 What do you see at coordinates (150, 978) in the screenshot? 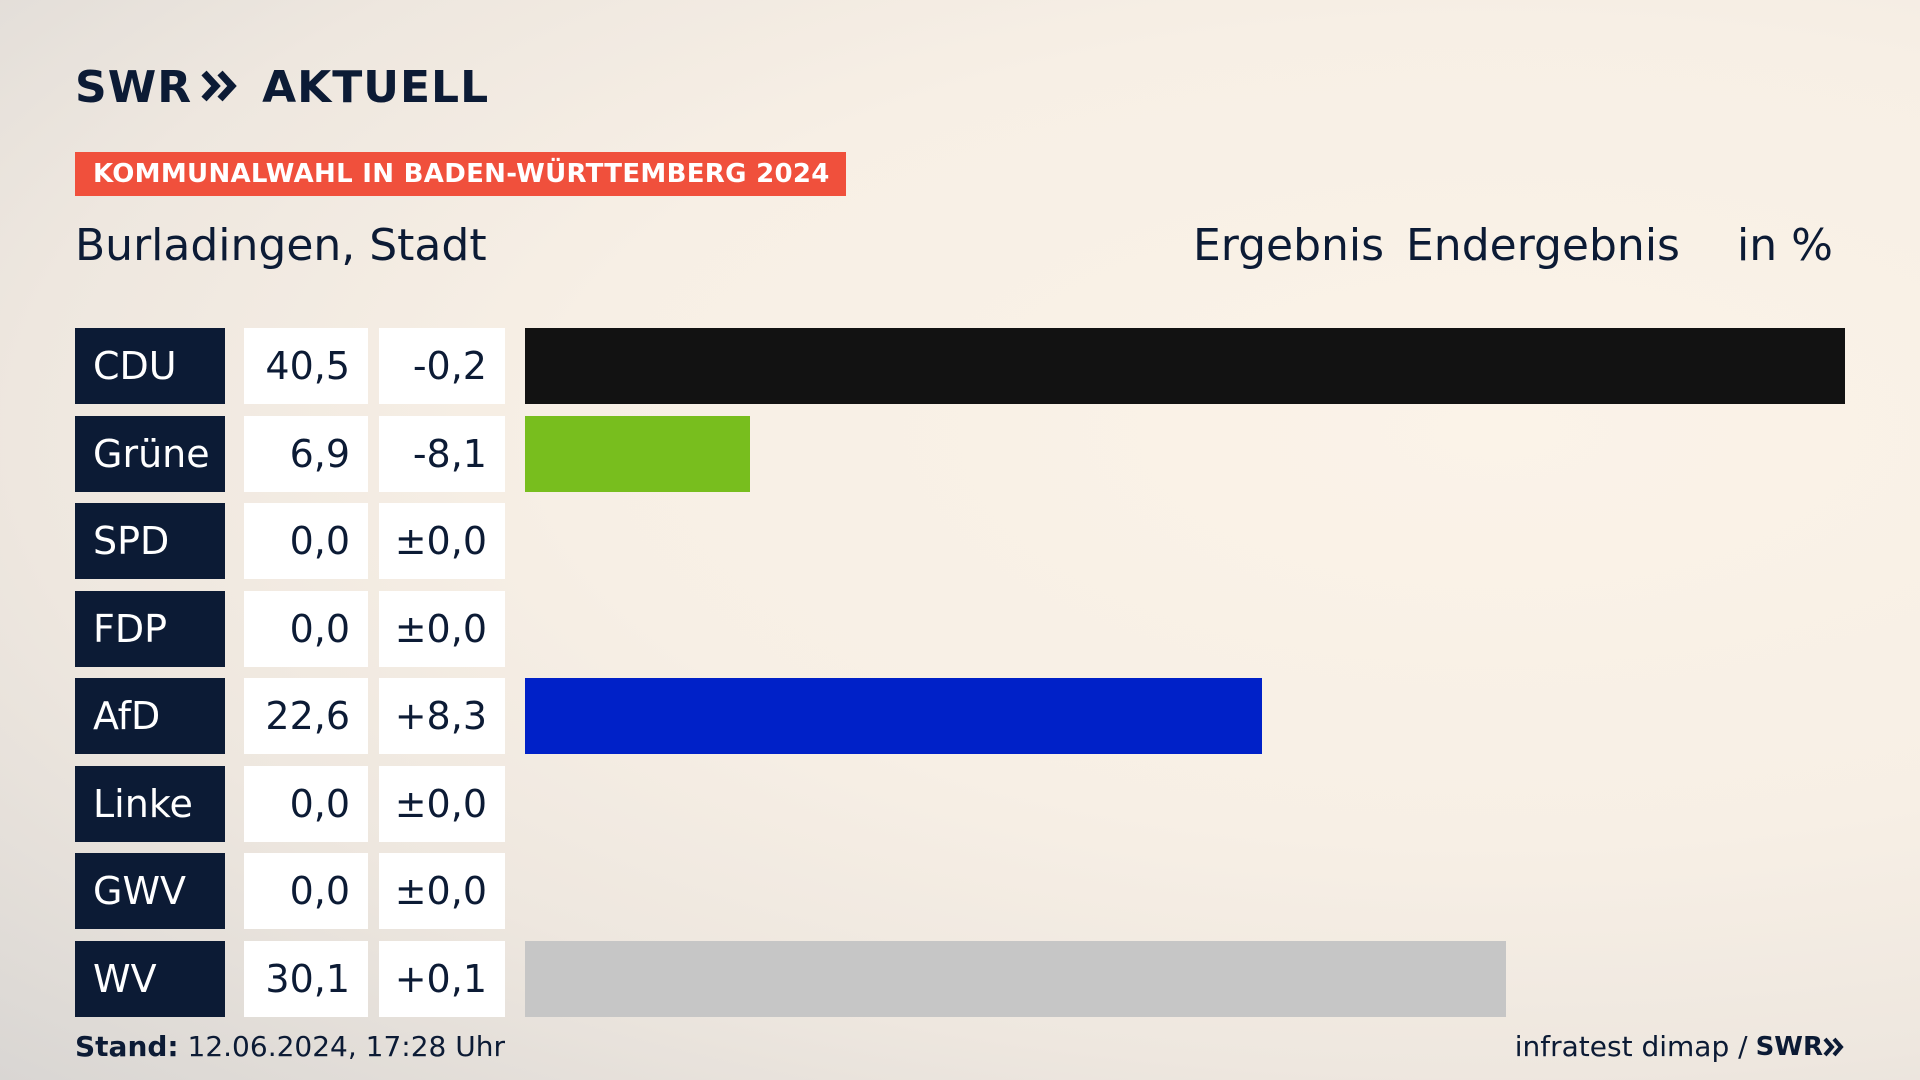
I see `party-label: WV` at bounding box center [150, 978].